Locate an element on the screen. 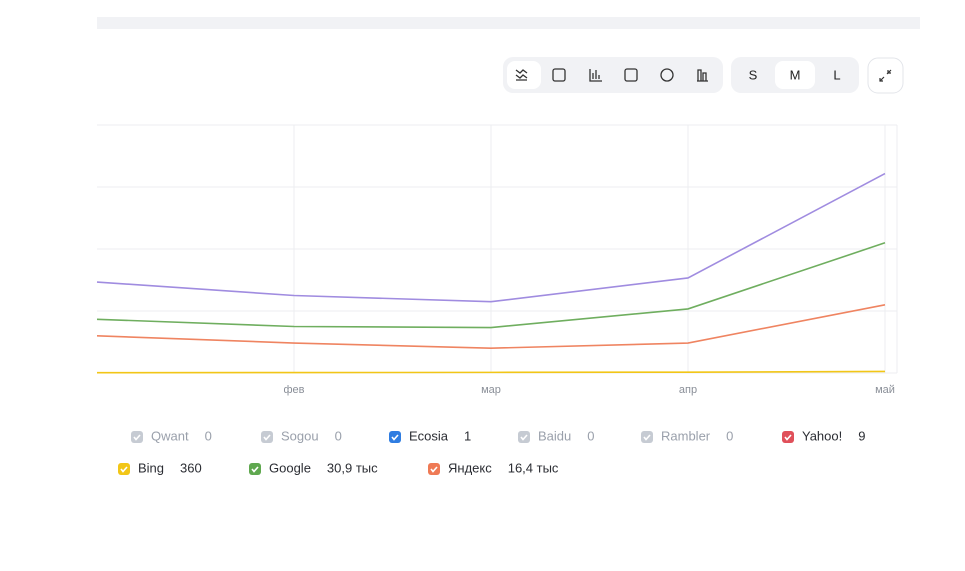 The height and width of the screenshot is (571, 965). size-m: M is located at coordinates (795, 74).